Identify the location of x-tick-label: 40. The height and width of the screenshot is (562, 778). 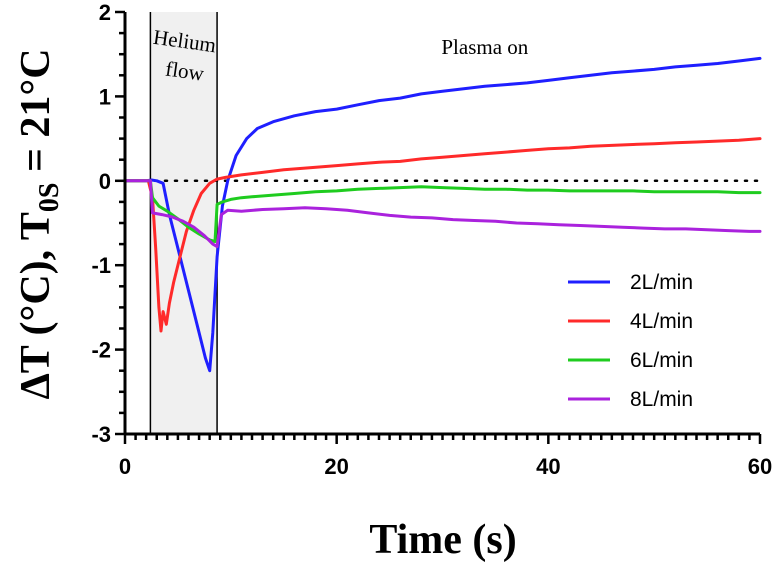
(548, 466).